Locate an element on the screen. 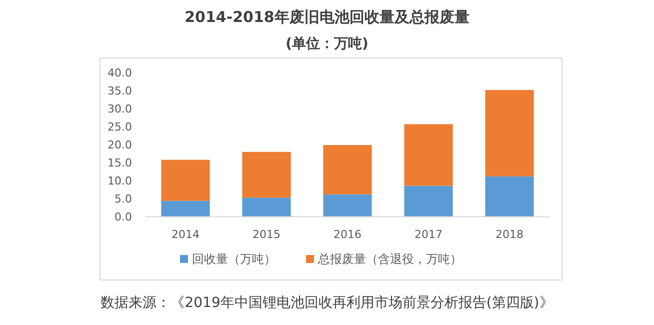 The height and width of the screenshot is (325, 654). legend-label: 回收量（万吨） is located at coordinates (234, 259).